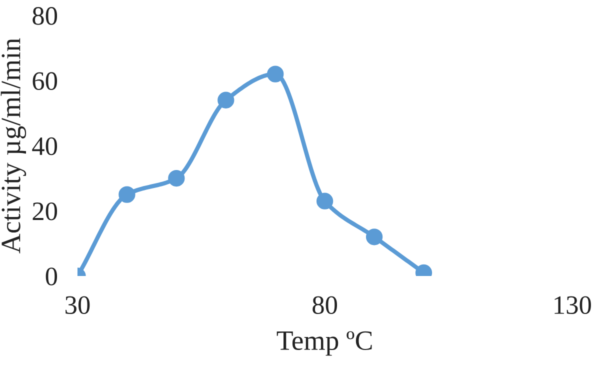  What do you see at coordinates (78, 305) in the screenshot?
I see `x-tick-label: 30` at bounding box center [78, 305].